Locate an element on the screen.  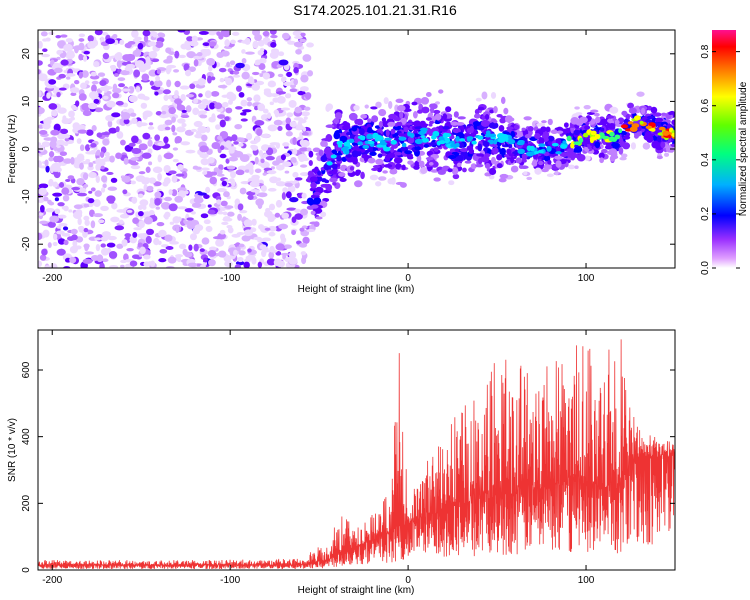
spectrogram-ytick-label: -10 is located at coordinates (26, 196).